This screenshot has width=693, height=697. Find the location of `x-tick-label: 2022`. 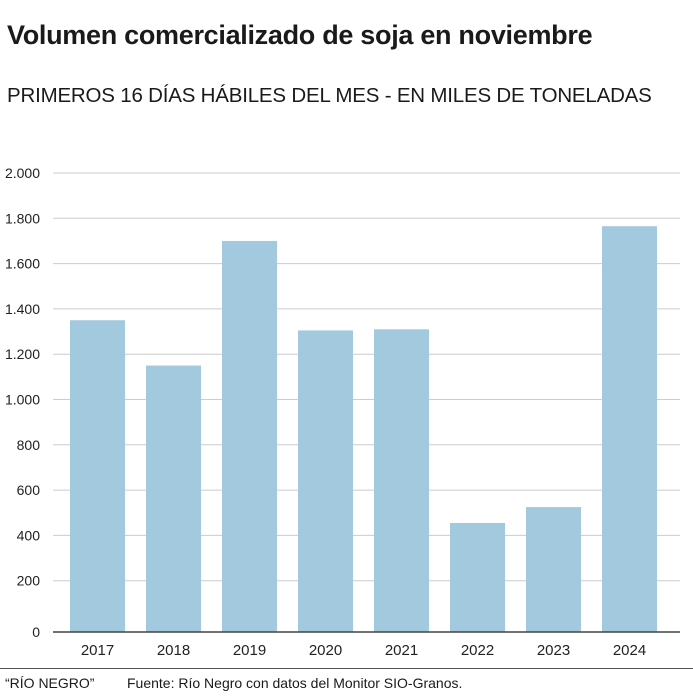

x-tick-label: 2022 is located at coordinates (477, 650).